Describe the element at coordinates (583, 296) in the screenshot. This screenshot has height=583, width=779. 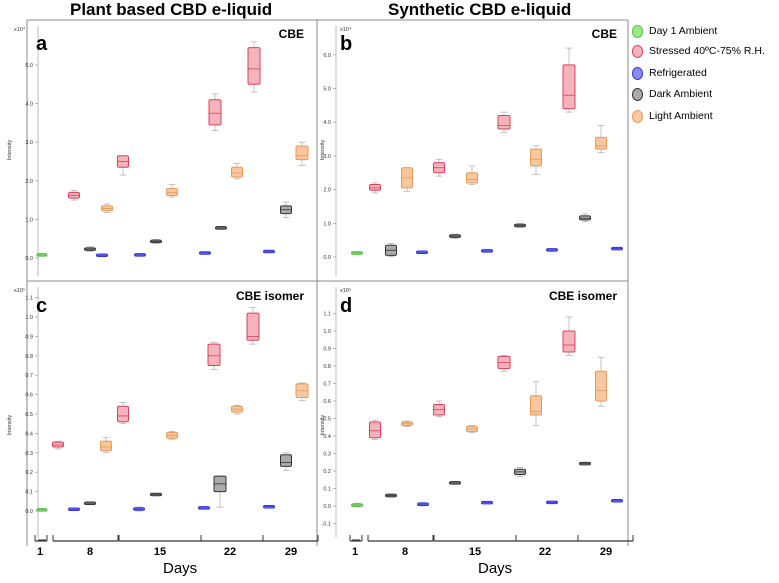
I see `panel-title-d: CBE isomer` at that location.